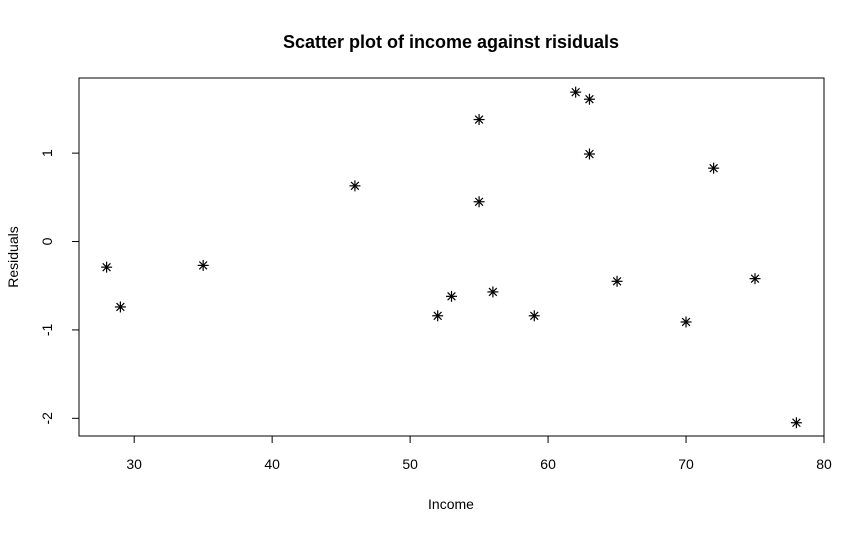 This screenshot has height=533, width=865. I want to click on x-tick-label: 60, so click(548, 464).